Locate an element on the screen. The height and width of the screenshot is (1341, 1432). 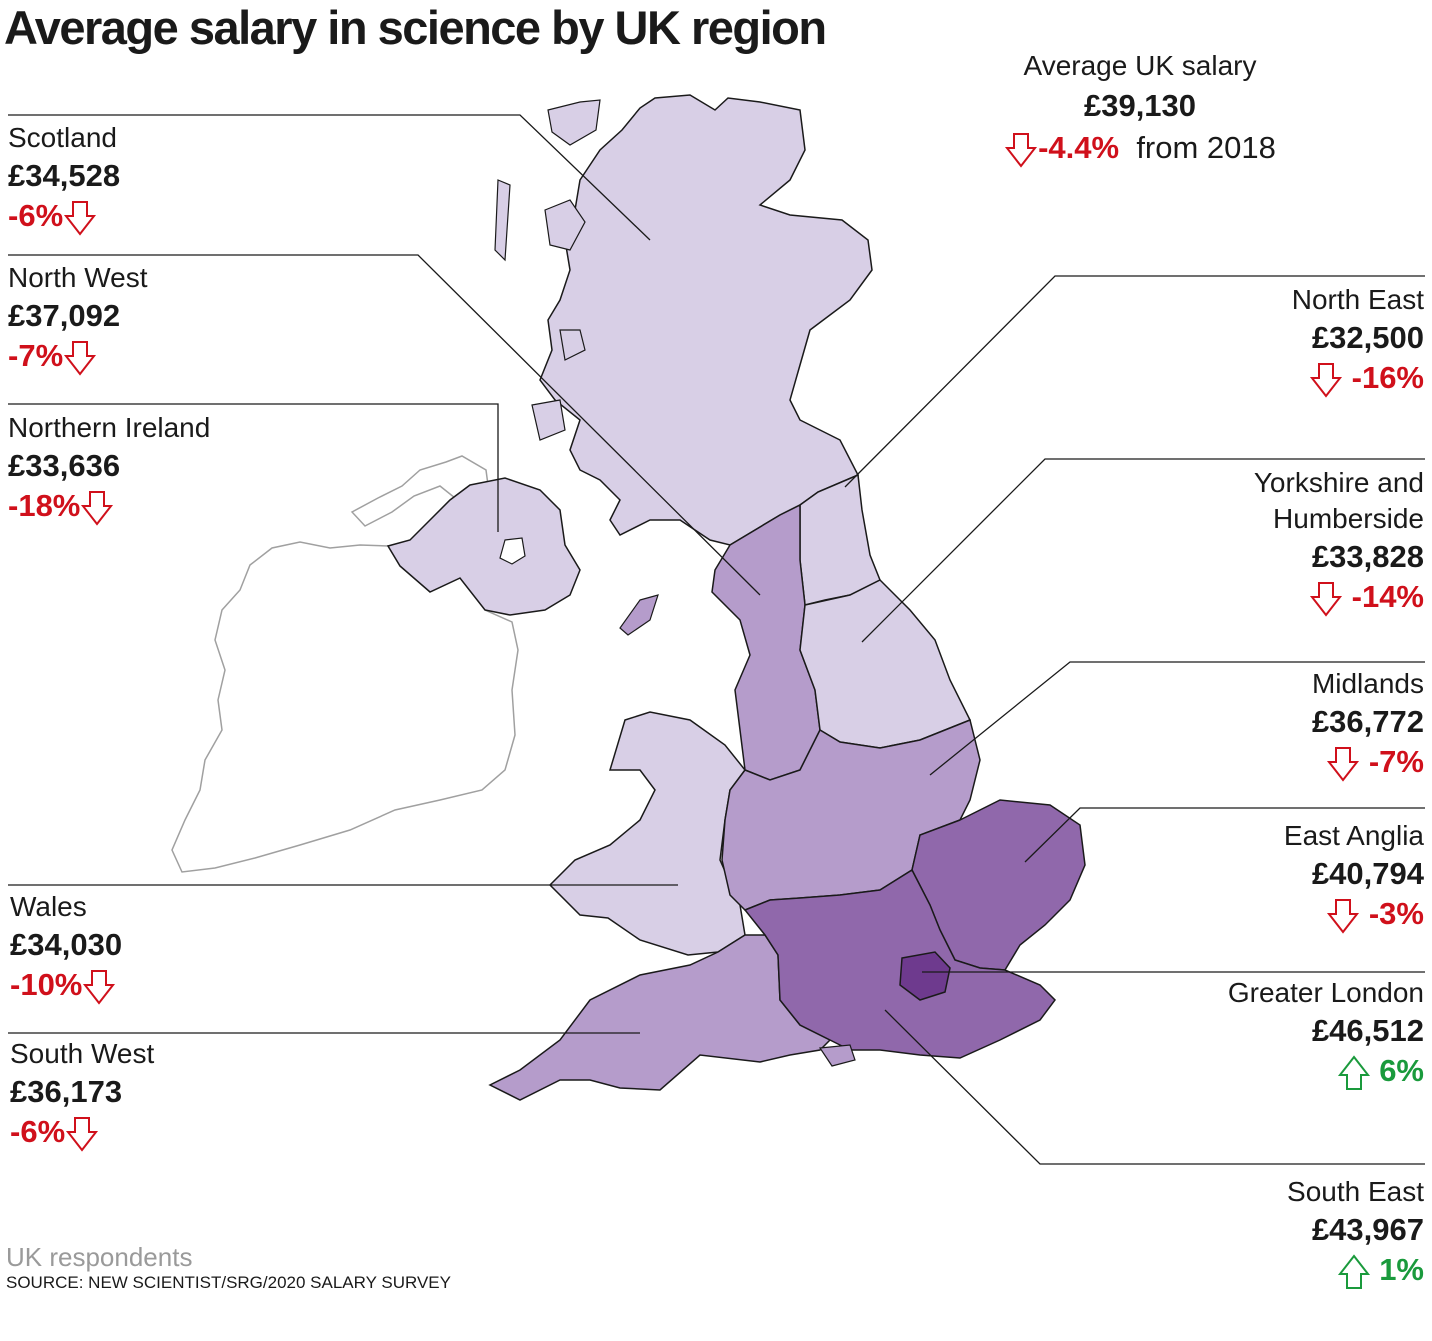
average-salary: £39,130 is located at coordinates (1140, 105).